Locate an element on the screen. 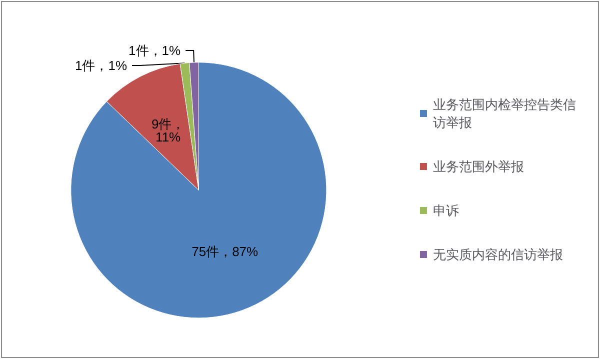 This screenshot has height=359, width=600. legend-label: 无实质内容的信访举报 is located at coordinates (498, 254).